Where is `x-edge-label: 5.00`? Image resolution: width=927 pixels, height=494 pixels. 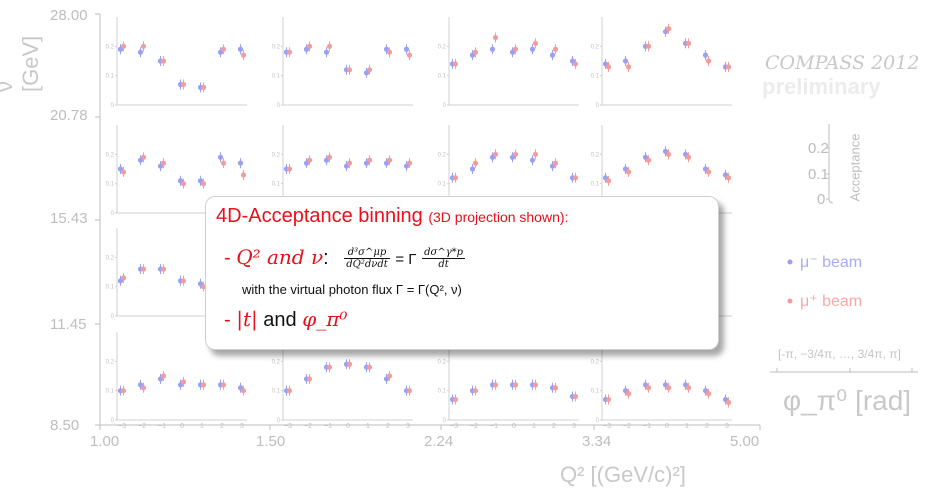
x-edge-label: 5.00 is located at coordinates (745, 441).